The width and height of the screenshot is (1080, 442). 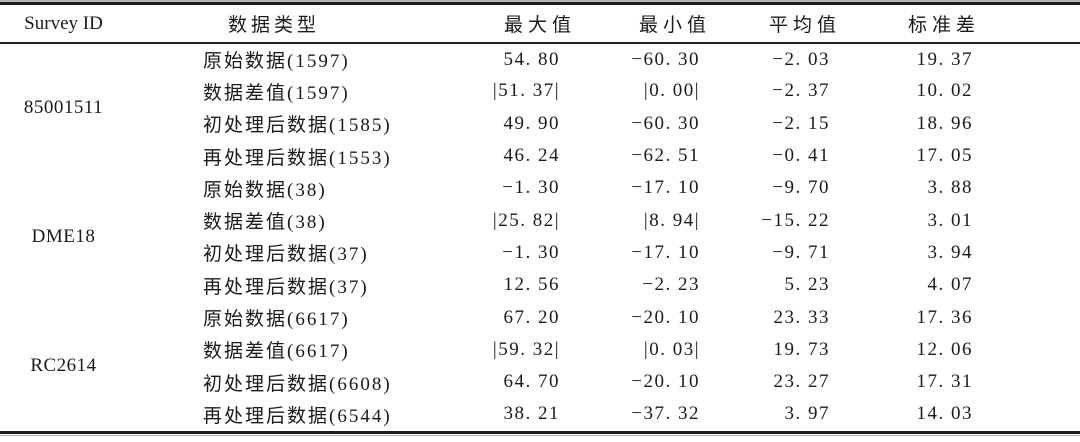 I want to click on mean-value-cell: 23. 27, so click(x=801, y=382).